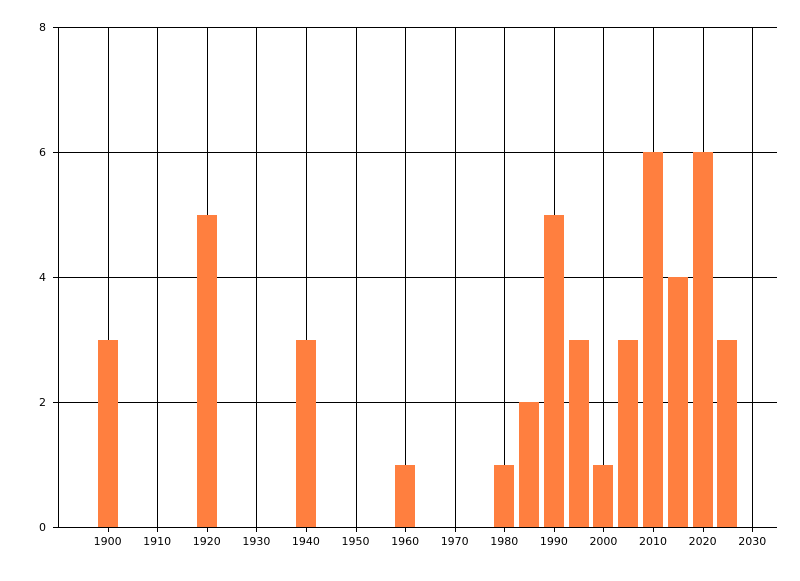 This screenshot has width=800, height=581. Describe the element at coordinates (703, 541) in the screenshot. I see `x-tick-label: 2020` at that location.